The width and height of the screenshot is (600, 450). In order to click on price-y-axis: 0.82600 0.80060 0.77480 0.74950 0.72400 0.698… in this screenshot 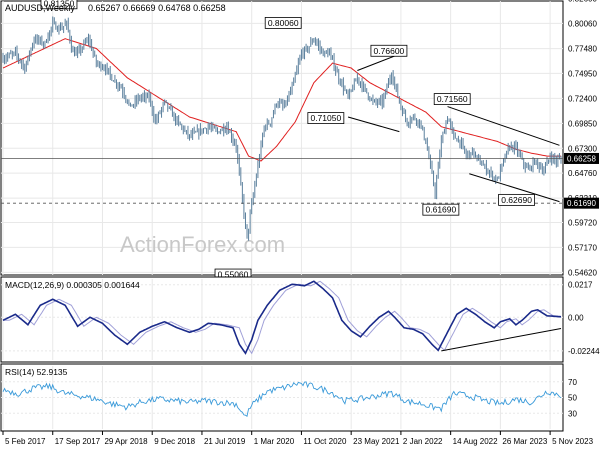, I will do `click(581, 138)`.